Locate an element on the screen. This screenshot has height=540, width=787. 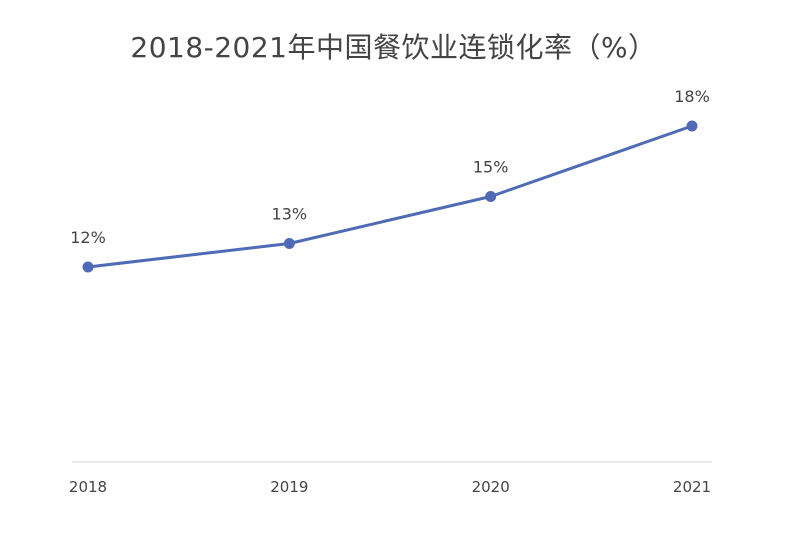
data-label: 18% is located at coordinates (692, 96).